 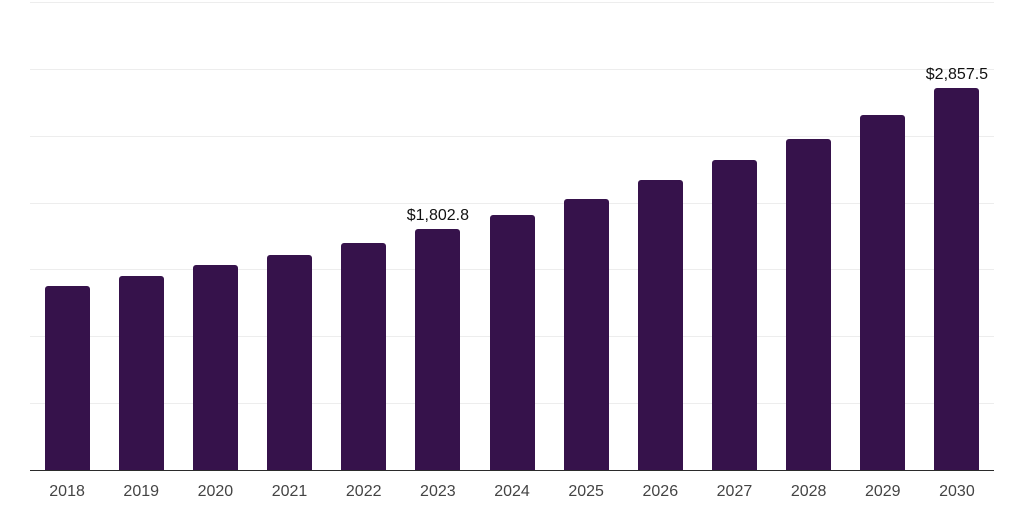 I want to click on x-tick-2029: 2029, so click(x=882, y=491).